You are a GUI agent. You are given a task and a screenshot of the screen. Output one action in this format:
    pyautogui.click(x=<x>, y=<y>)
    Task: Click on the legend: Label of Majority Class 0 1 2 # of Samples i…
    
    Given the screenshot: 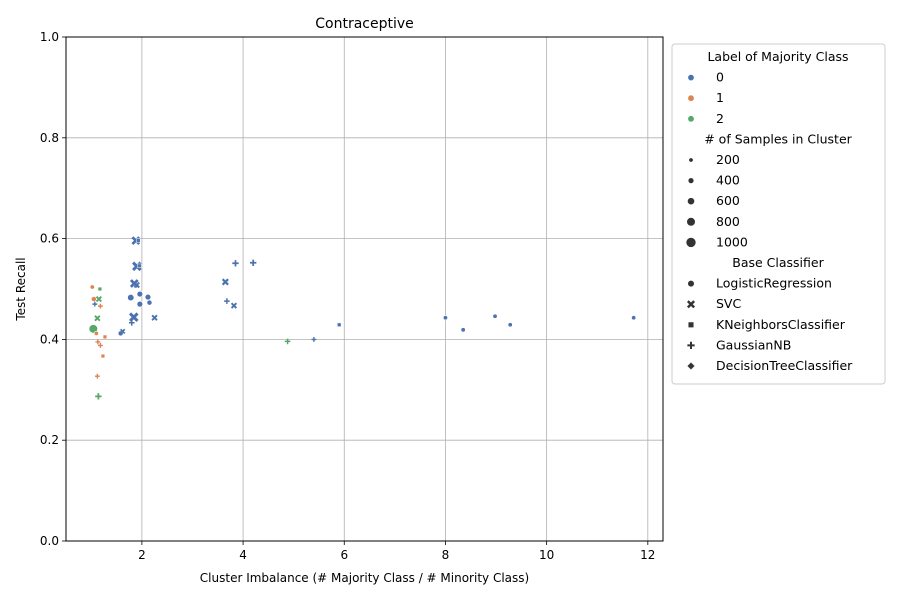 What is the action you would take?
    pyautogui.click(x=778, y=214)
    